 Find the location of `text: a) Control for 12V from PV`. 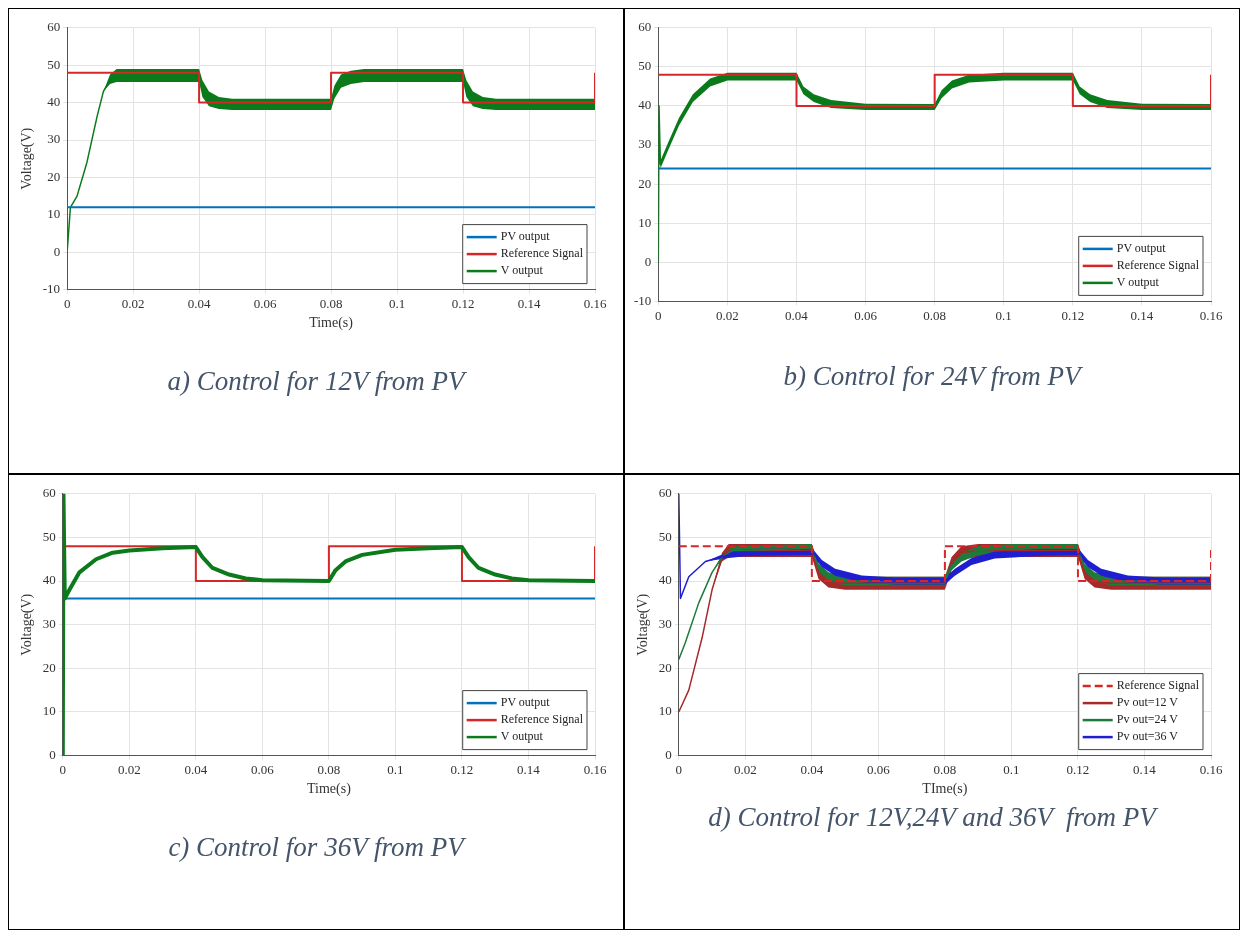

text: a) Control for 12V from PV is located at coordinates (317, 381).